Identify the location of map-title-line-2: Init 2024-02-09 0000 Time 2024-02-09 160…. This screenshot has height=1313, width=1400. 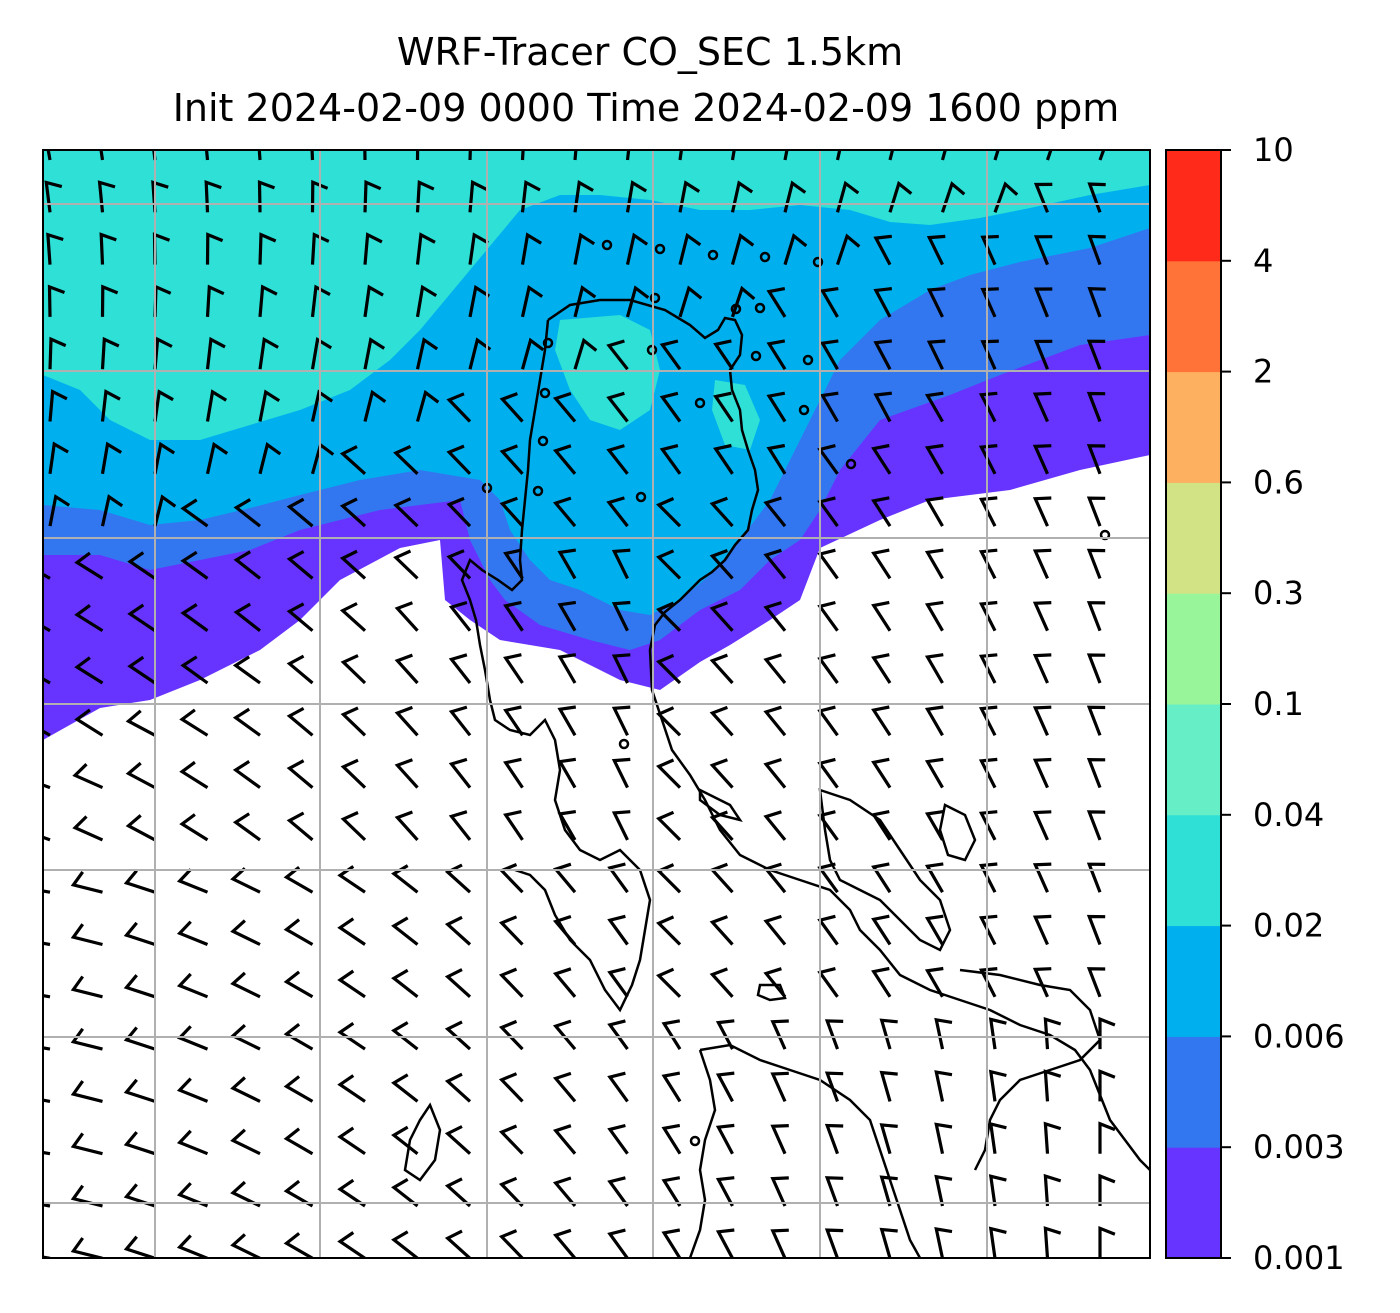
(646, 108).